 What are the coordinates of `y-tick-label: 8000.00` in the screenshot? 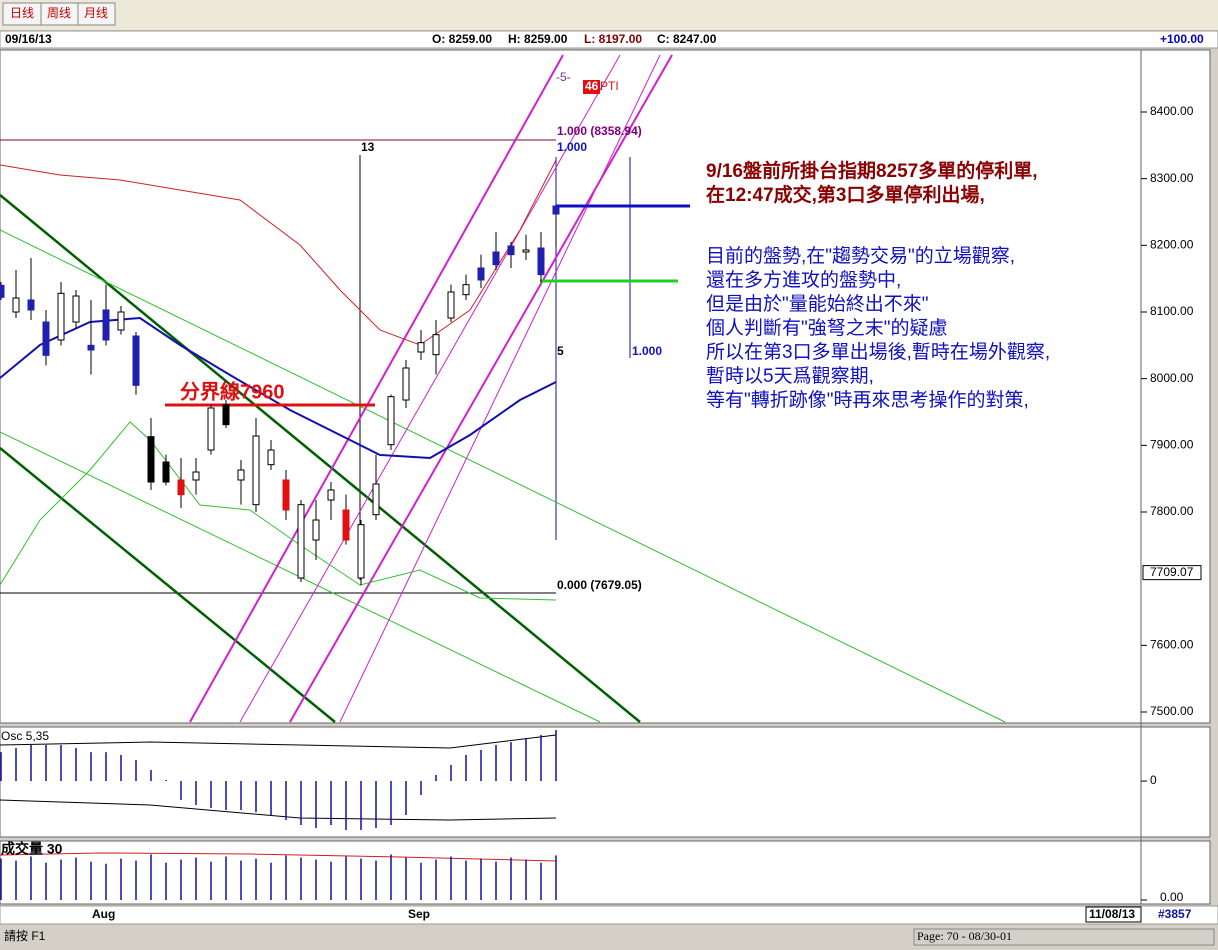 It's located at (1172, 378).